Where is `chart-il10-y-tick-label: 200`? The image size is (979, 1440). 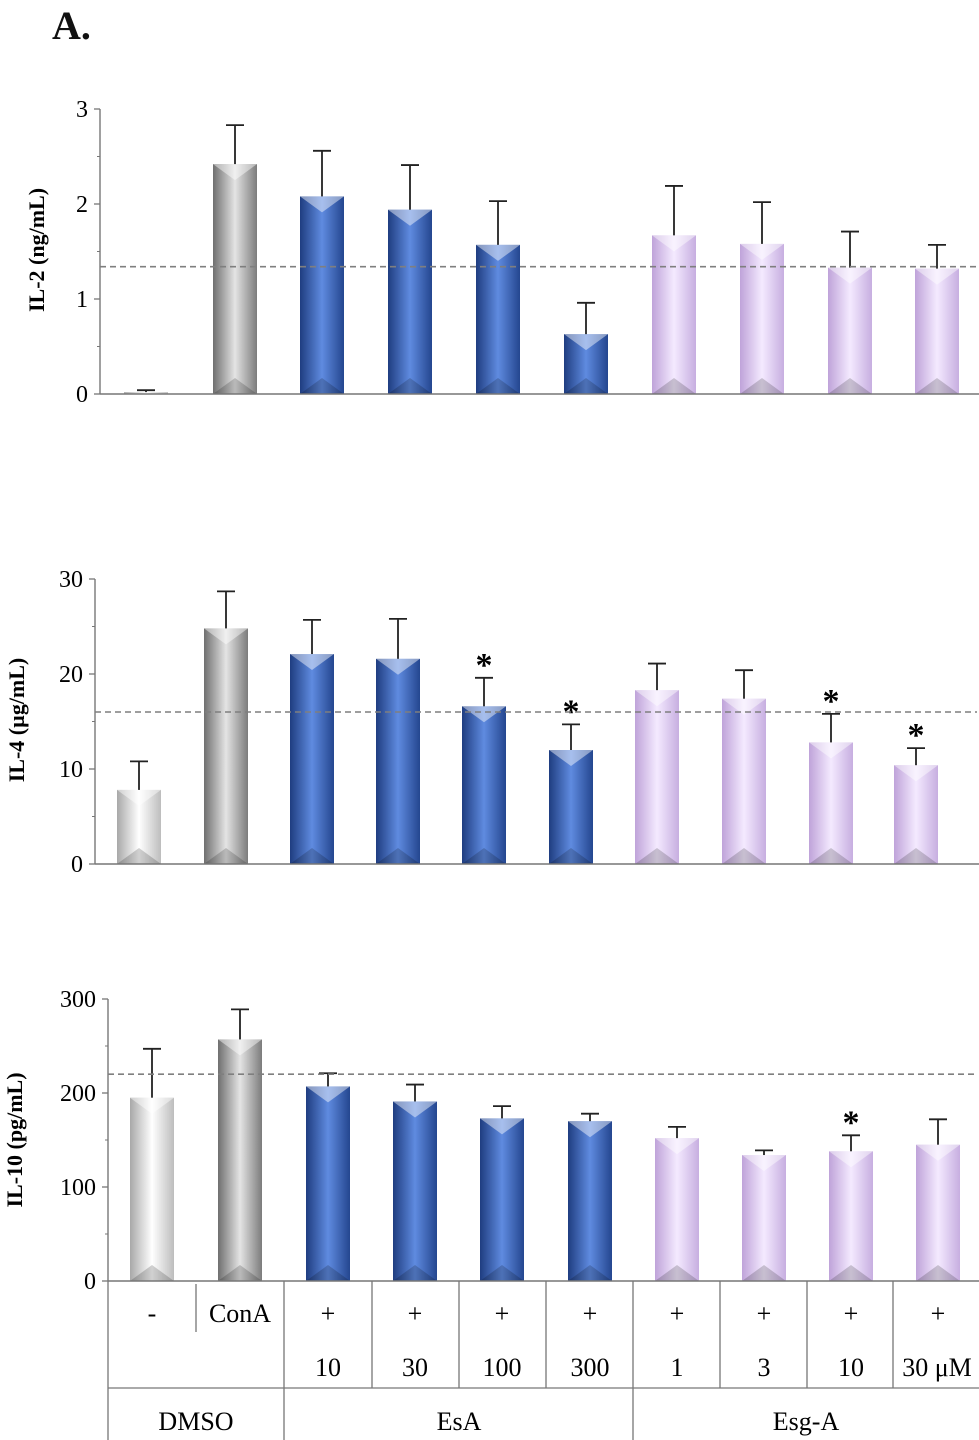 chart-il10-y-tick-label: 200 is located at coordinates (78, 1094).